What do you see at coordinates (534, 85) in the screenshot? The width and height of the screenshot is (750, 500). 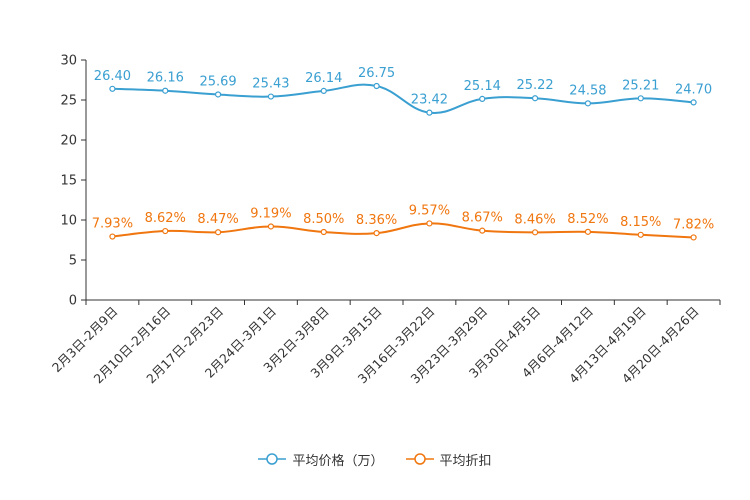 I see `data-label: 25.22` at bounding box center [534, 85].